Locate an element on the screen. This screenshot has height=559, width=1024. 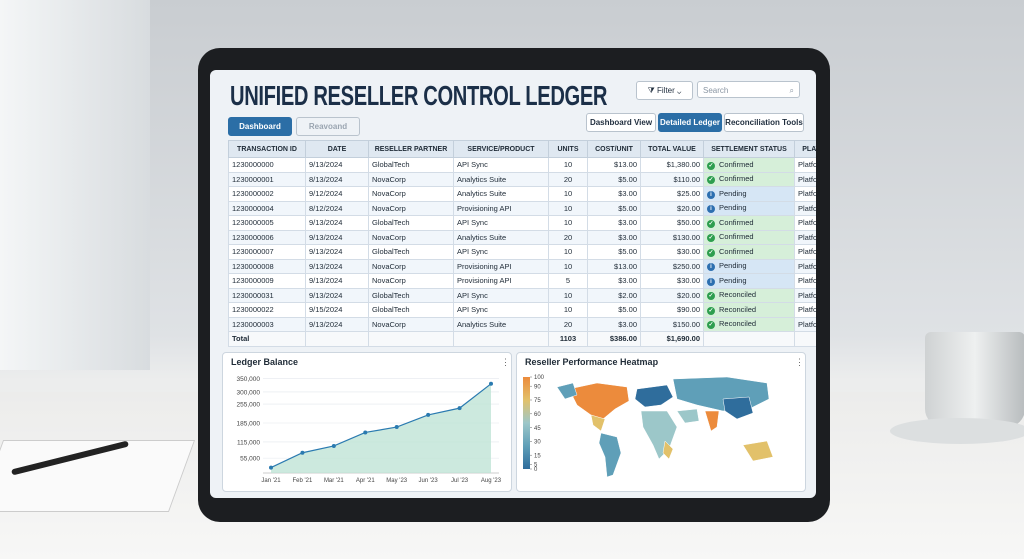
table-cell: 9/15/2024 is located at coordinates (337, 310).